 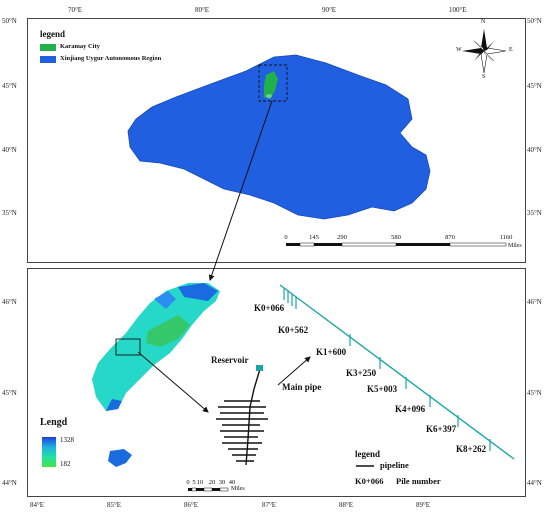 I want to click on bottom-lat-tick-right: 46°N, so click(x=534, y=302).